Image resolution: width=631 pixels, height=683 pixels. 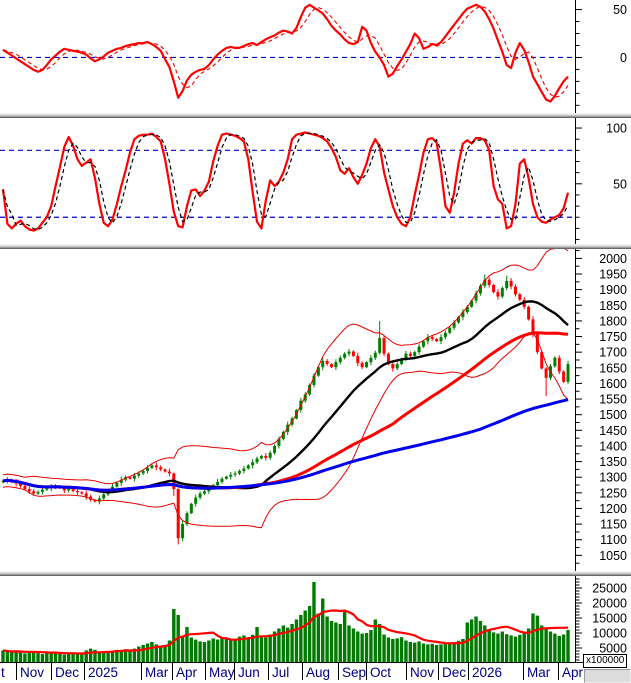 I want to click on x-axis-label: Aug, so click(x=318, y=672).